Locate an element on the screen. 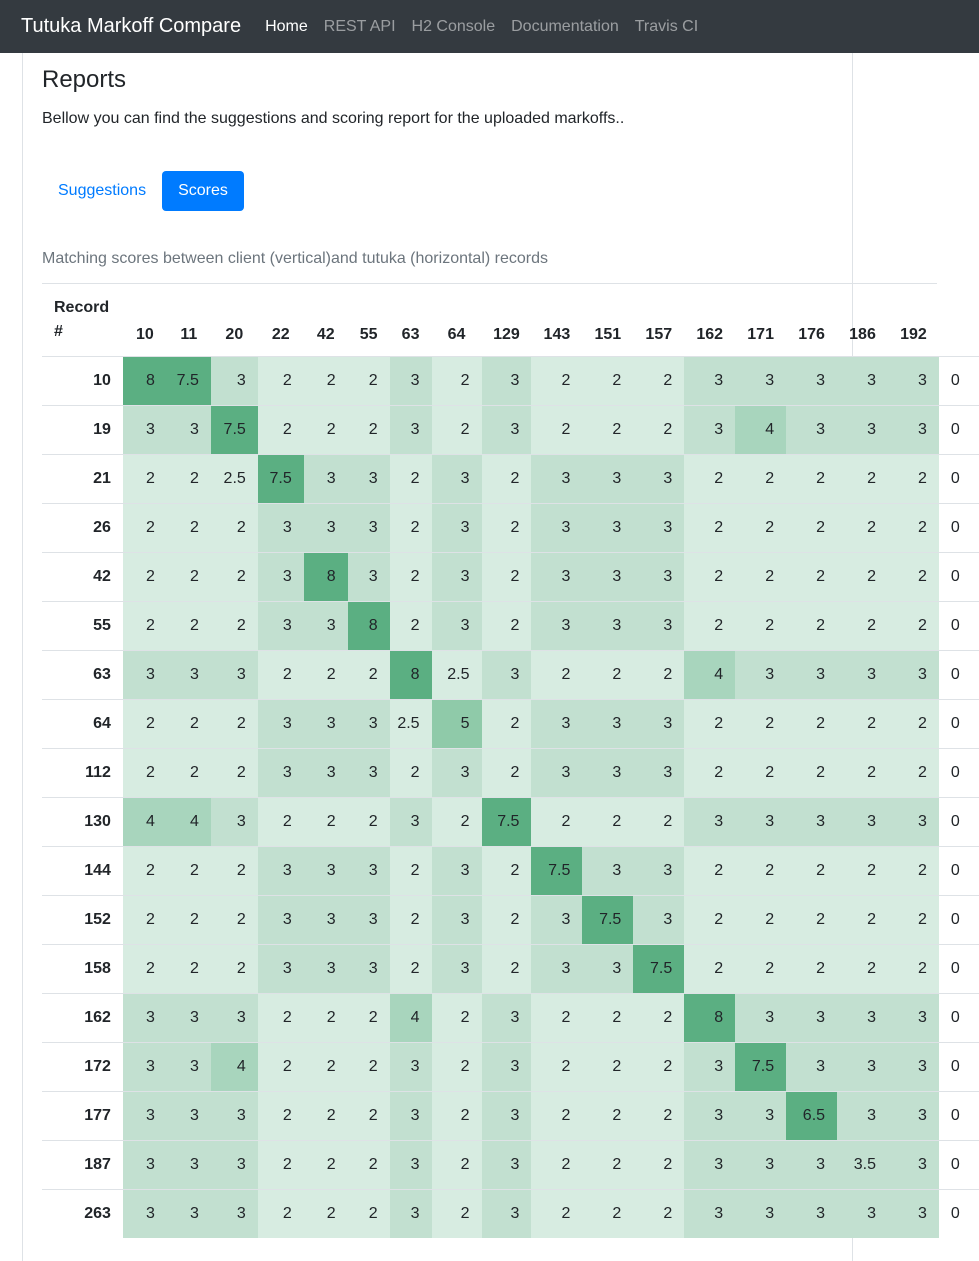 Image resolution: width=979 pixels, height=1261 pixels. nav-link-h2-console: H2 Console is located at coordinates (453, 26).